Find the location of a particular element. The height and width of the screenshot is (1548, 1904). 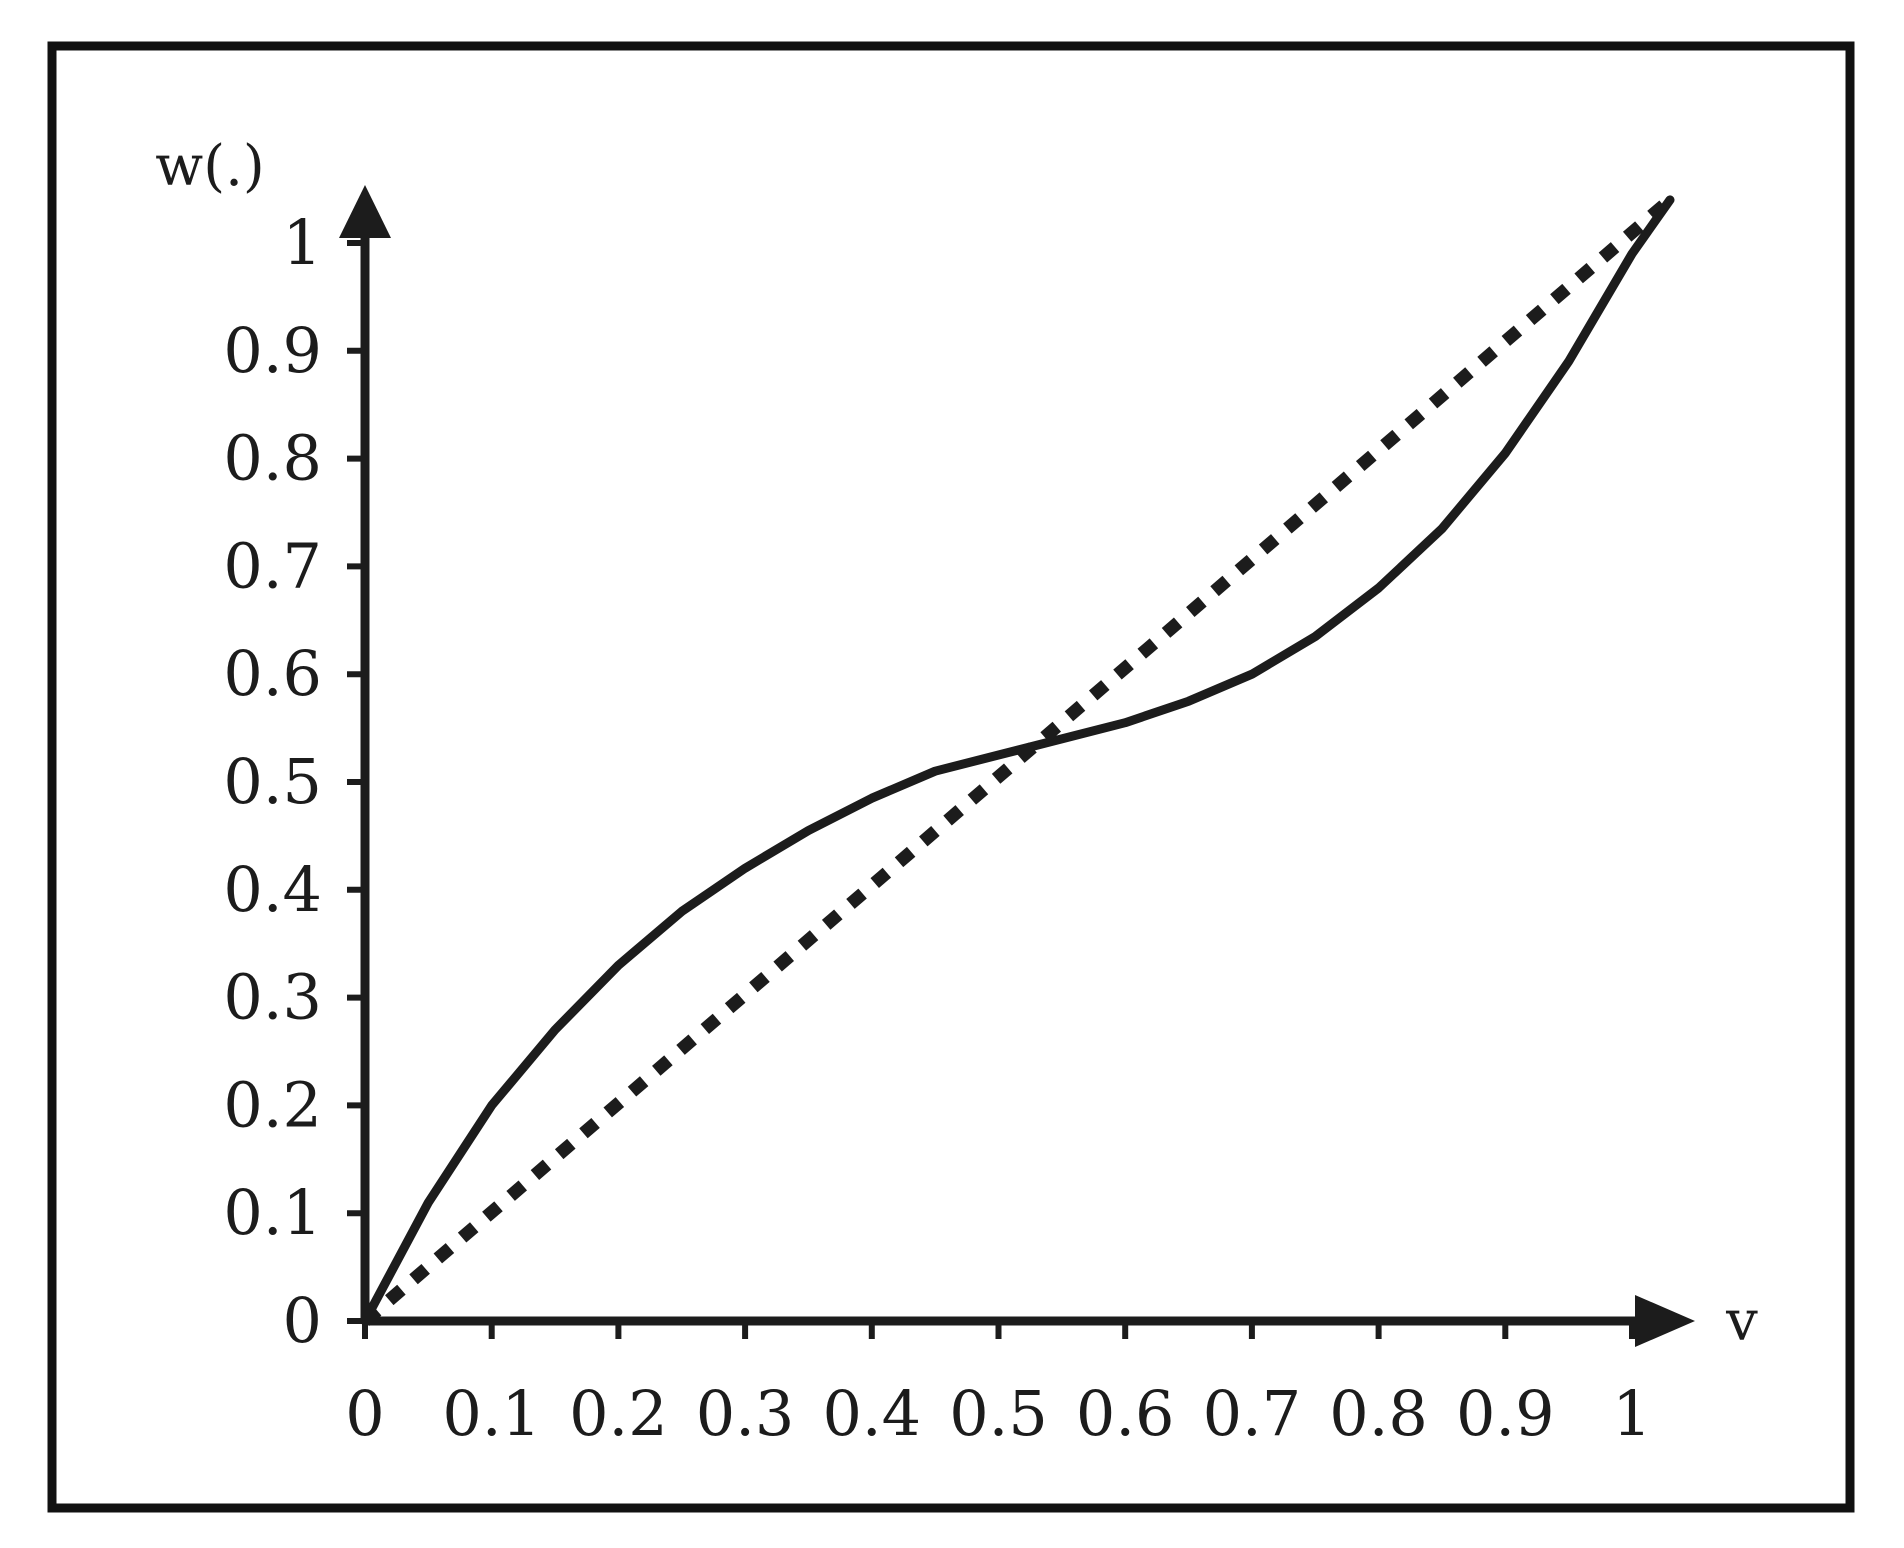

y-tick-label: 0.9 is located at coordinates (272, 350).